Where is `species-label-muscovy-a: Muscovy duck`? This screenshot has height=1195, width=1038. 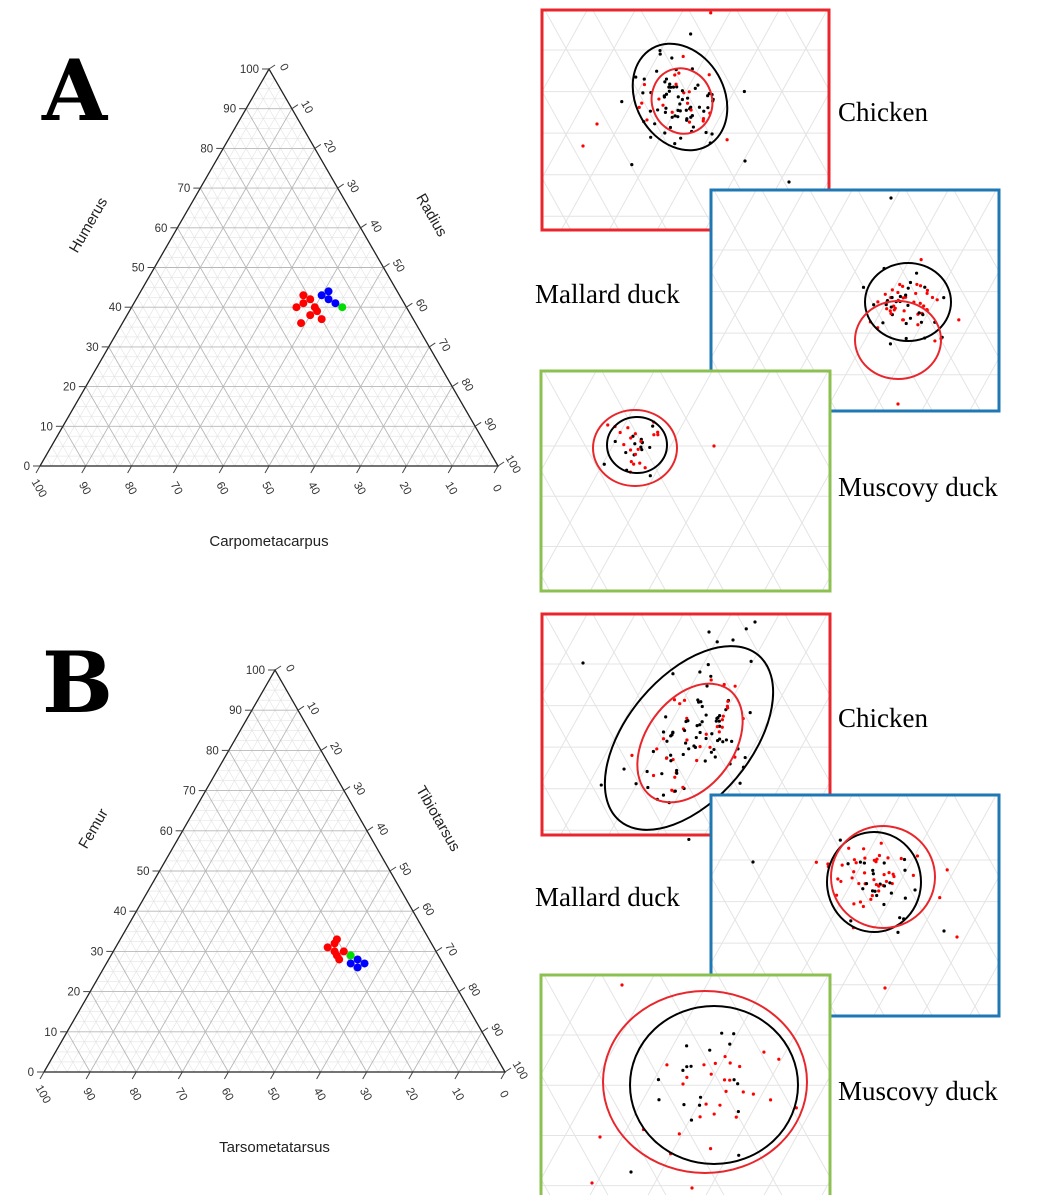 species-label-muscovy-a: Muscovy duck is located at coordinates (918, 487).